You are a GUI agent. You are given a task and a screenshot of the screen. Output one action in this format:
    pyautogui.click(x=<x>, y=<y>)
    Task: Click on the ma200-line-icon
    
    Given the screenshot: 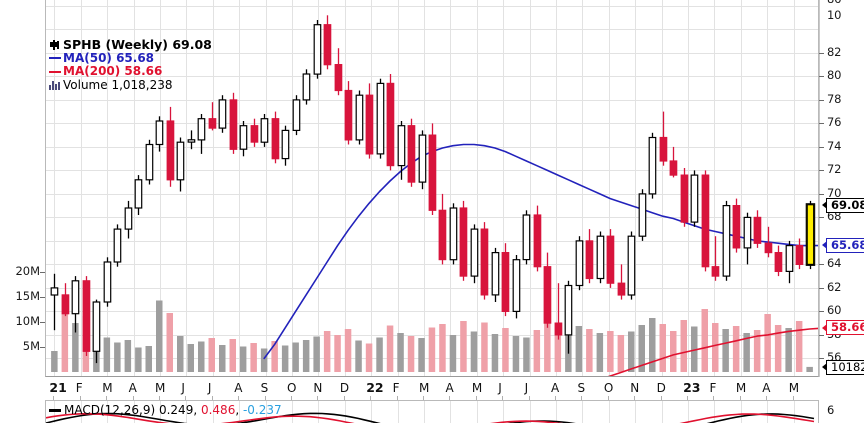 What is the action you would take?
    pyautogui.click(x=55, y=71)
    